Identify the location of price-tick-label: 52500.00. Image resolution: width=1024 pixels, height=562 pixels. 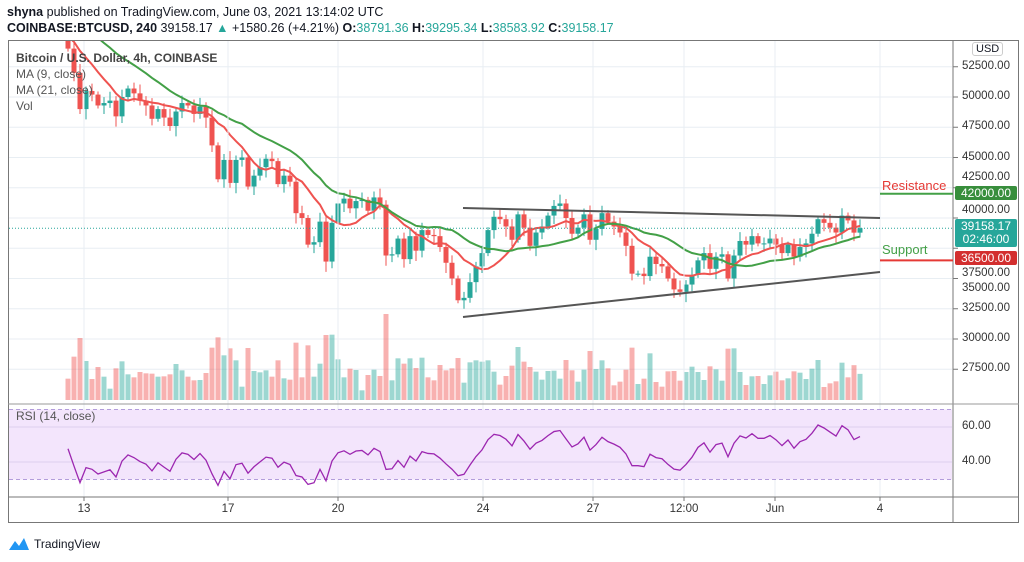
(986, 66).